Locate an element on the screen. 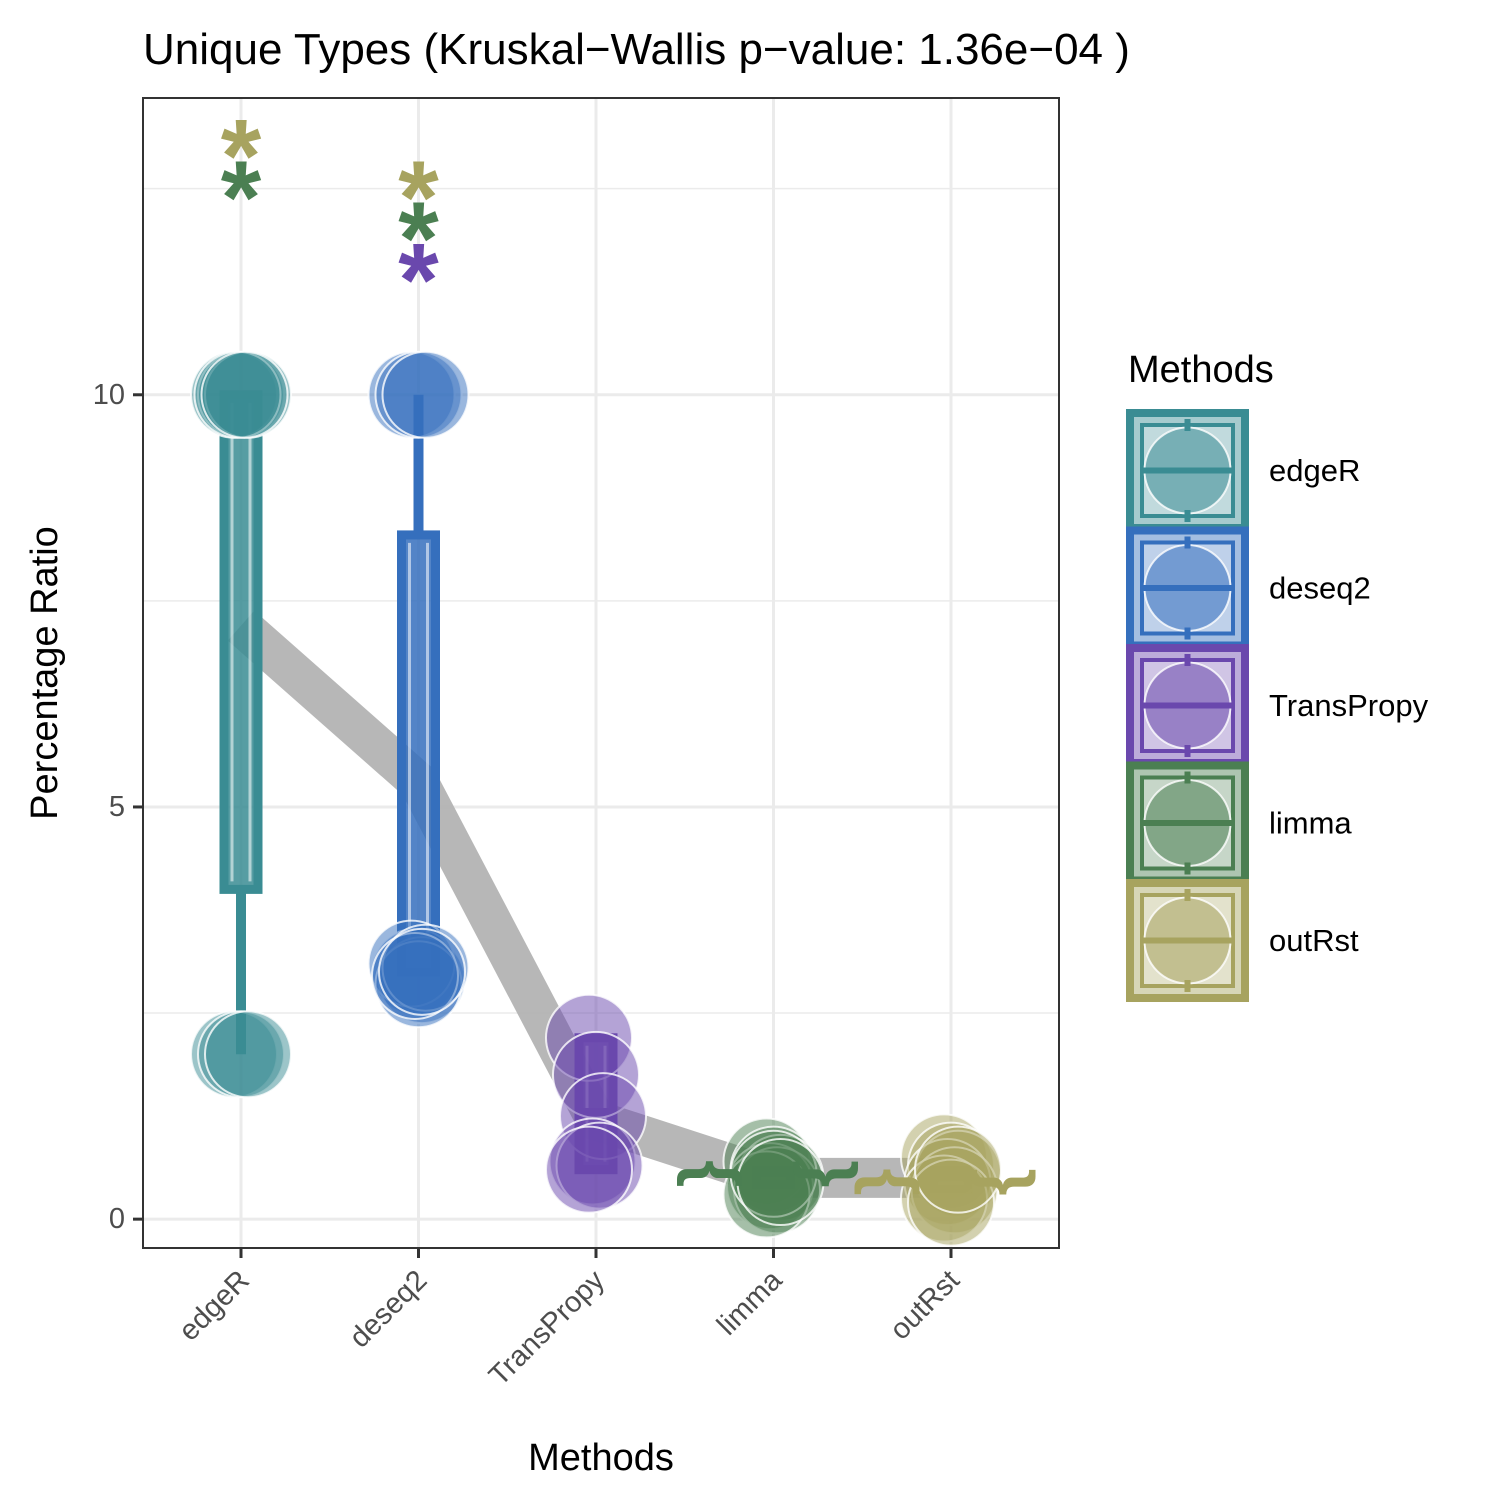 This screenshot has height=1506, width=1506. x-tick-label: deseq2 is located at coordinates (389, 1309).